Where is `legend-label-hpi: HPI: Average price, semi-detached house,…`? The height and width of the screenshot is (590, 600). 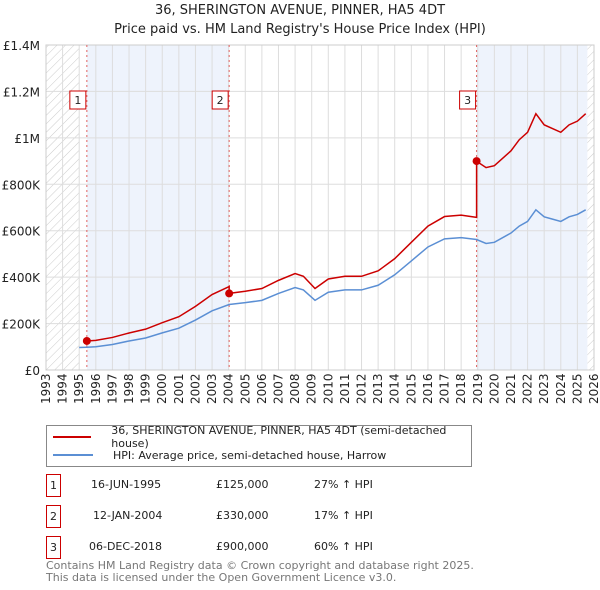
legend-label-hpi: HPI: Average price, semi-detached house,… is located at coordinates (250, 455).